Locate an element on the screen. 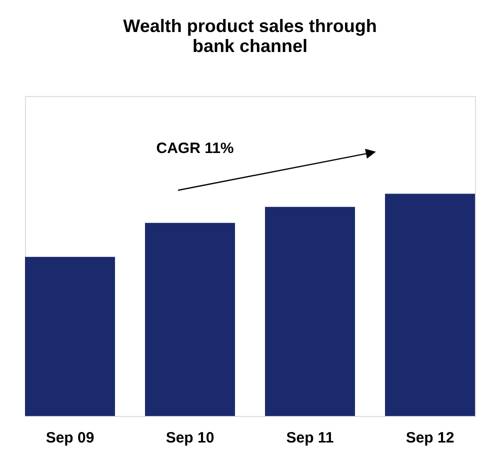  text: bank channel is located at coordinates (250, 46).